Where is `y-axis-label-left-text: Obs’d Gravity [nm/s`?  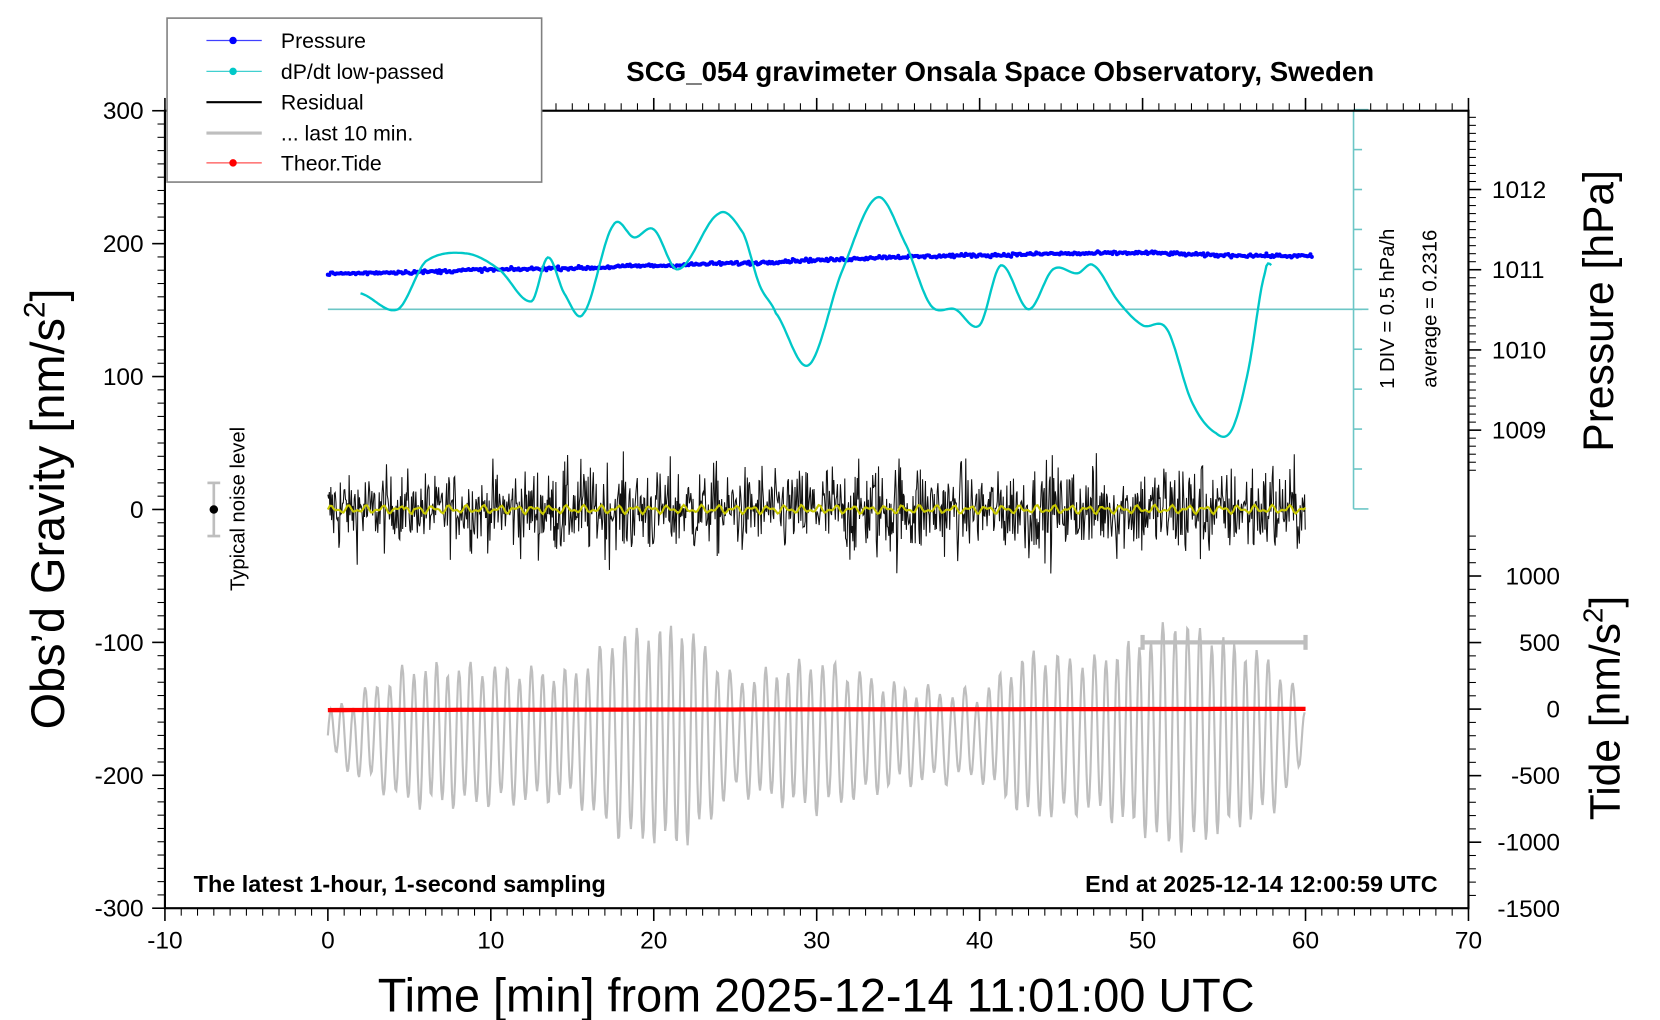 y-axis-label-left-text: Obs’d Gravity [nm/s is located at coordinates (48, 523).